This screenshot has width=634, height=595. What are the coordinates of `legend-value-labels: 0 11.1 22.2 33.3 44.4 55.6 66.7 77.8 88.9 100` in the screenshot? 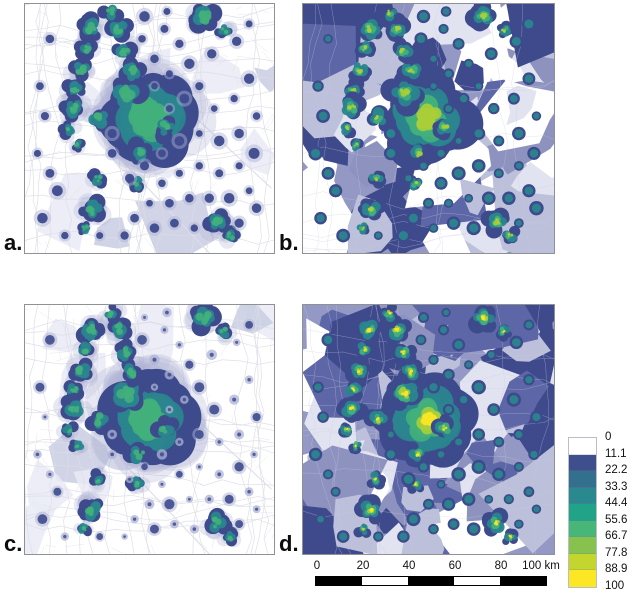 It's located at (619, 511).